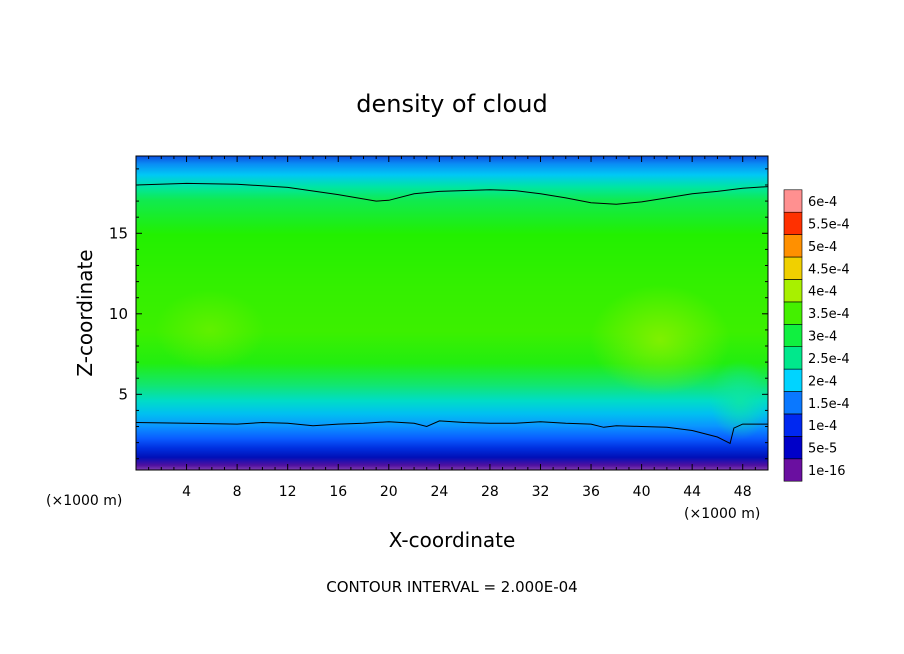  I want to click on colorbar-label: 5e-4, so click(822, 247).